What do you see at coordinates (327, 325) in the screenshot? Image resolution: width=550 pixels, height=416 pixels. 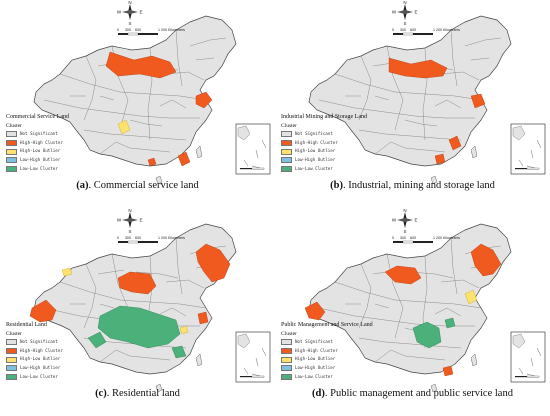 I see `legend-title: Public Management and Service Land` at bounding box center [327, 325].